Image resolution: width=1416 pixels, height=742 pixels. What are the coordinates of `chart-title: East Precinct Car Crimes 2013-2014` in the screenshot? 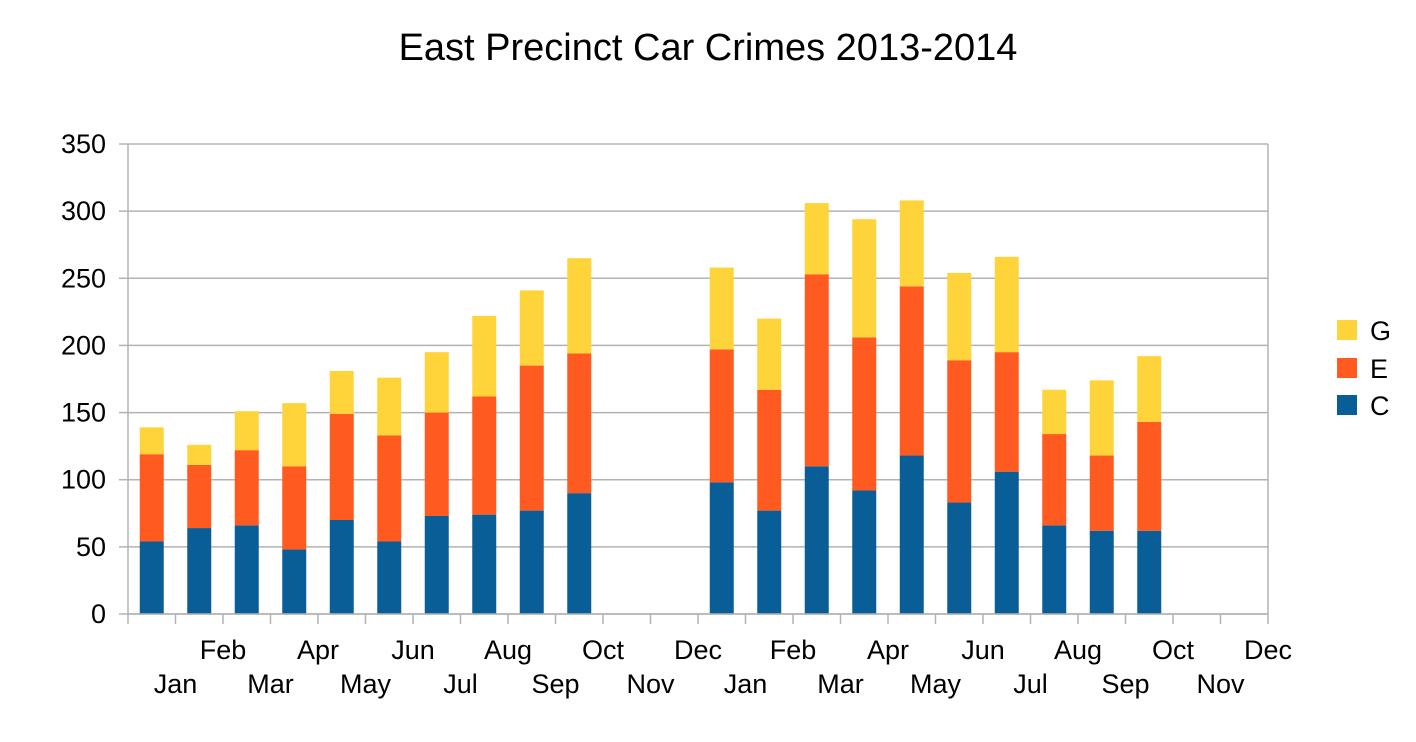 It's located at (708, 48).